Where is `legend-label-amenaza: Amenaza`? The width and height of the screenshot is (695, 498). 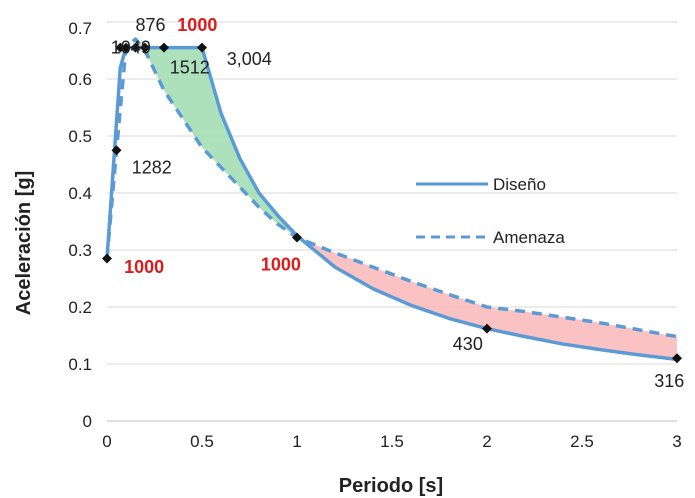
legend-label-amenaza: Amenaza is located at coordinates (529, 237).